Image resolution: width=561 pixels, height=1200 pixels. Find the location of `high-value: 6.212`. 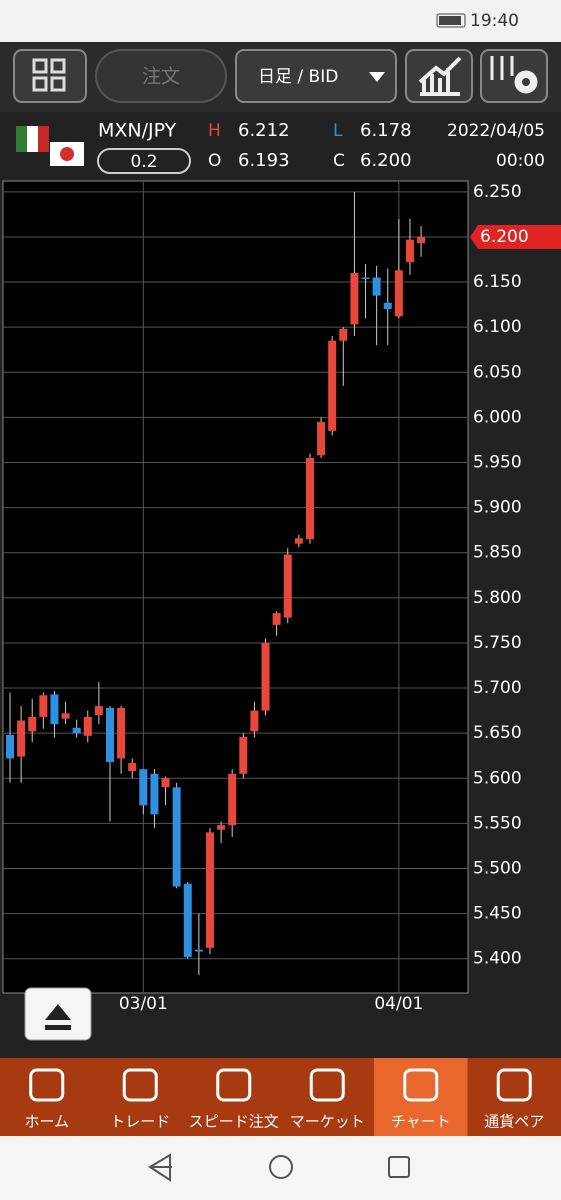

high-value: 6.212 is located at coordinates (264, 130).